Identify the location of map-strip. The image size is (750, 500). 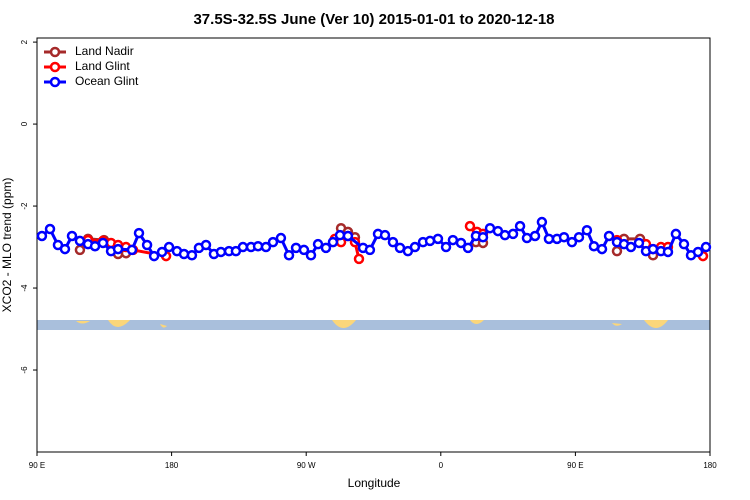
(373, 325).